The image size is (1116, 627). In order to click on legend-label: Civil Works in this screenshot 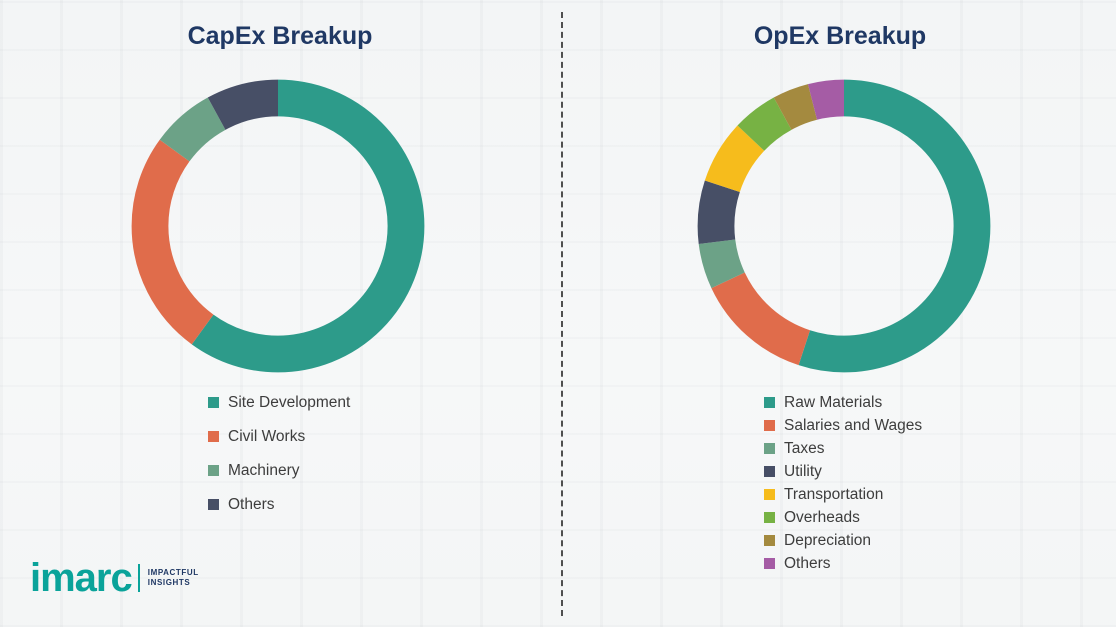, I will do `click(267, 436)`.